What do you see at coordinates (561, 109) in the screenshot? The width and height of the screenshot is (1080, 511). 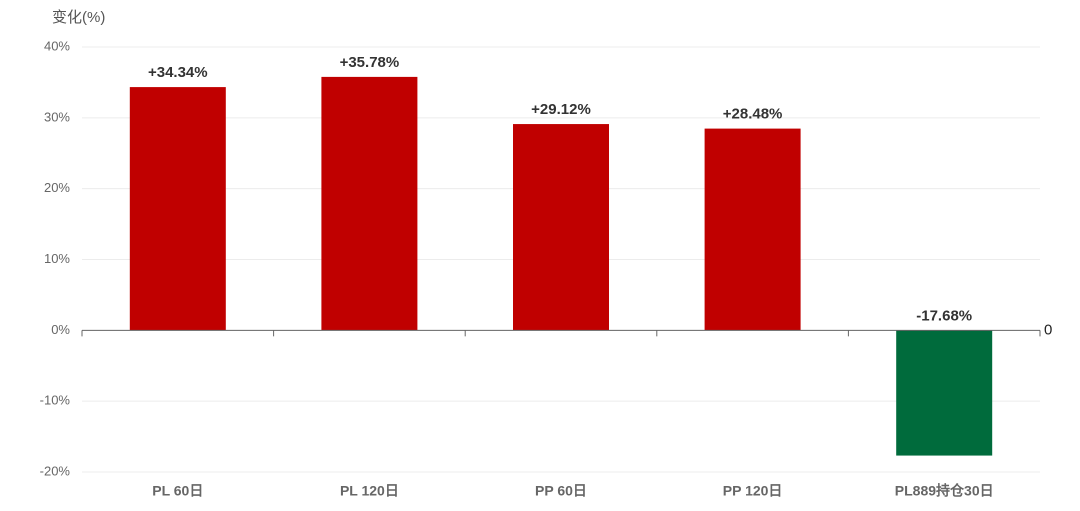 I see `data-label: +29.12%` at bounding box center [561, 109].